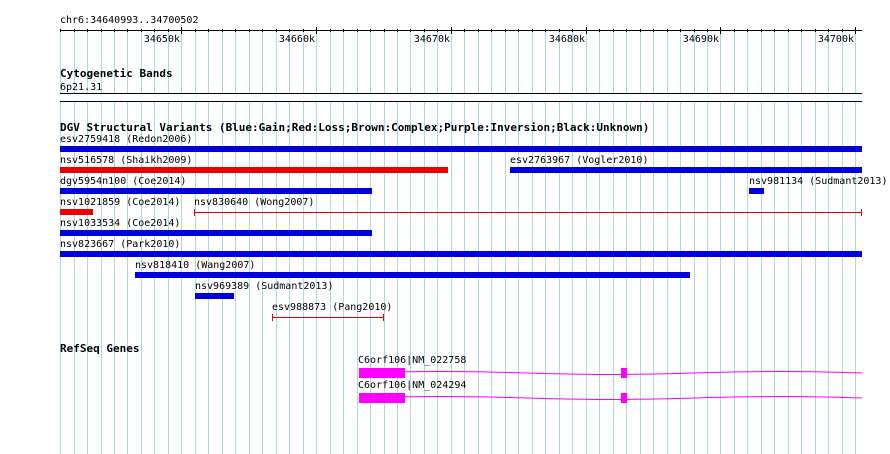 This screenshot has height=454, width=890. What do you see at coordinates (835, 39) in the screenshot?
I see `ruler-tick-label: 34700k` at bounding box center [835, 39].